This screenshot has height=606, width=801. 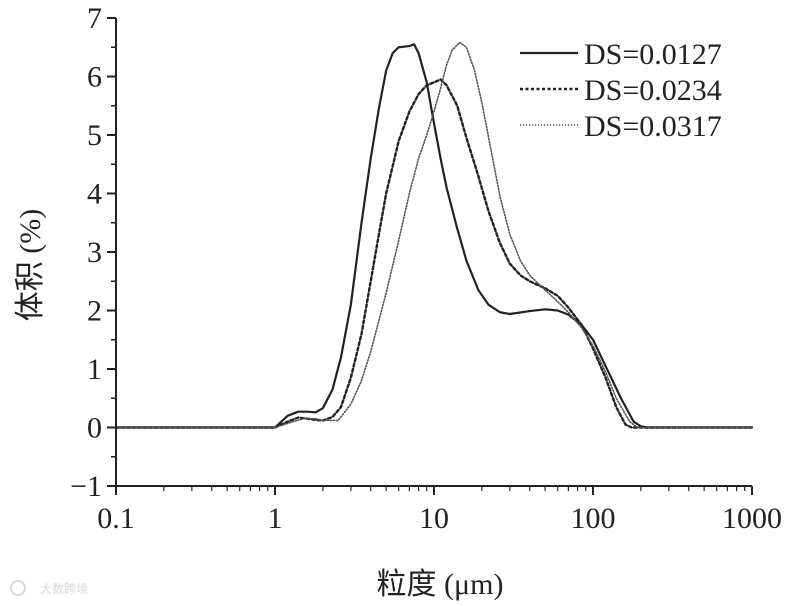 What do you see at coordinates (94, 252) in the screenshot?
I see `y-tick-label: 3` at bounding box center [94, 252].